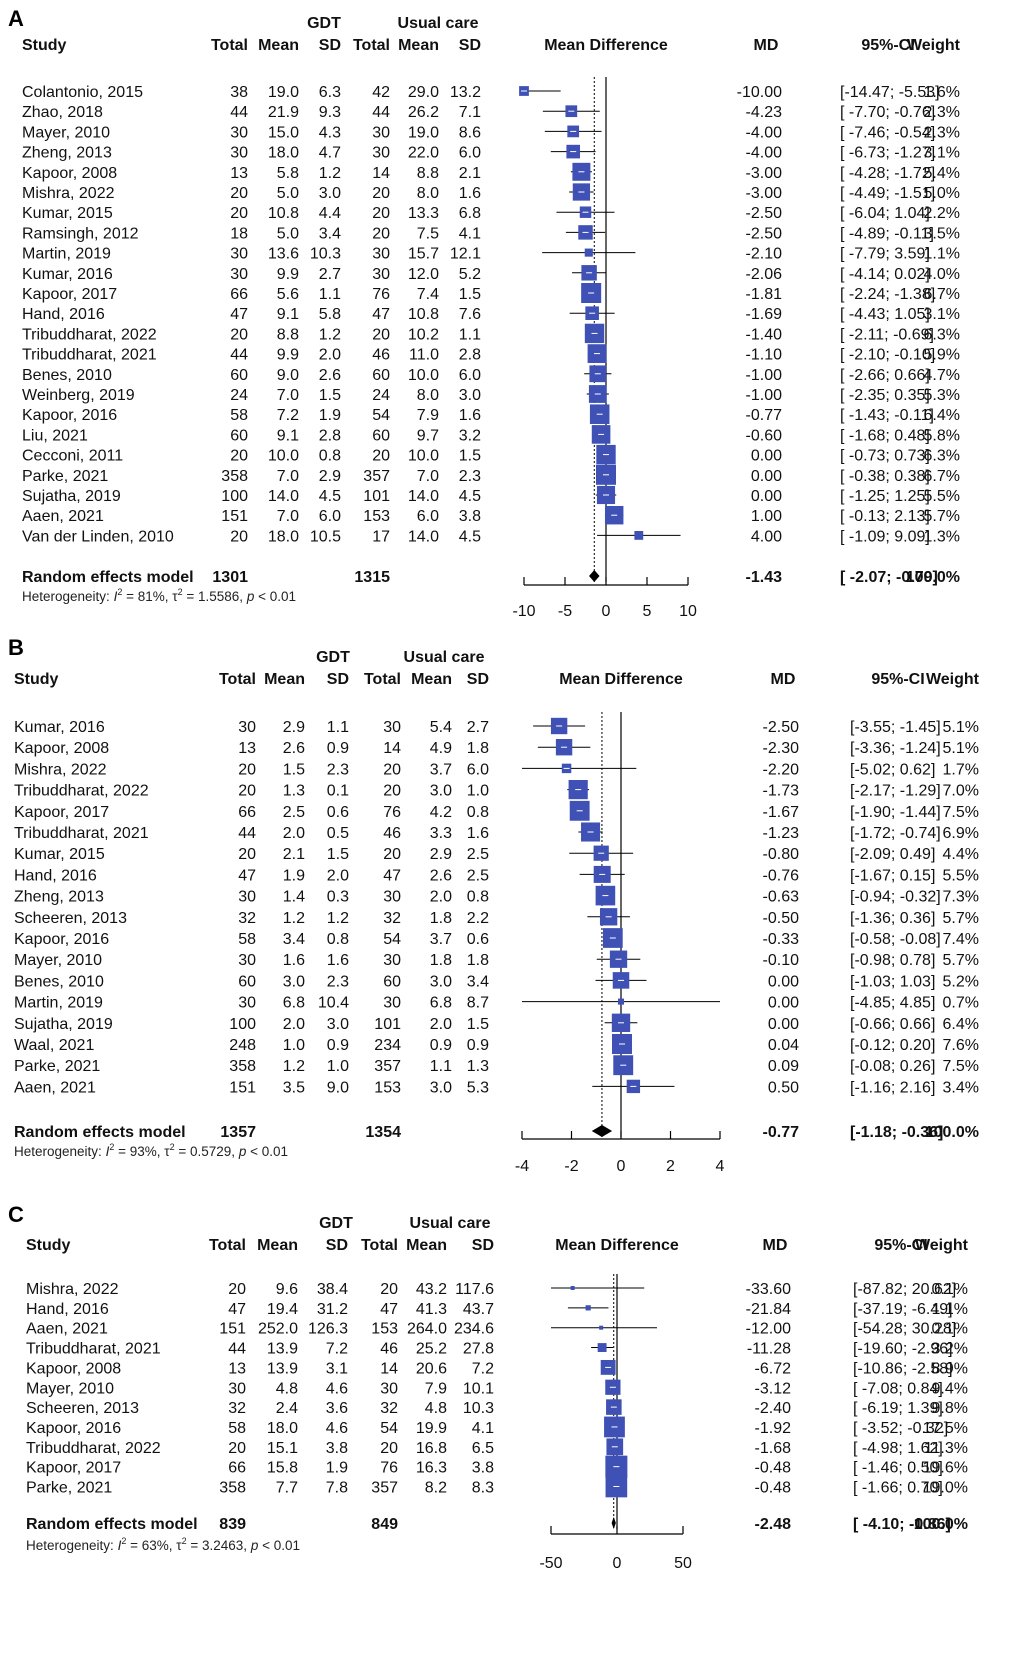 This screenshot has width=1035, height=1654. Describe the element at coordinates (441, 875) in the screenshot. I see `usual-care-mean: 2.6` at that location.